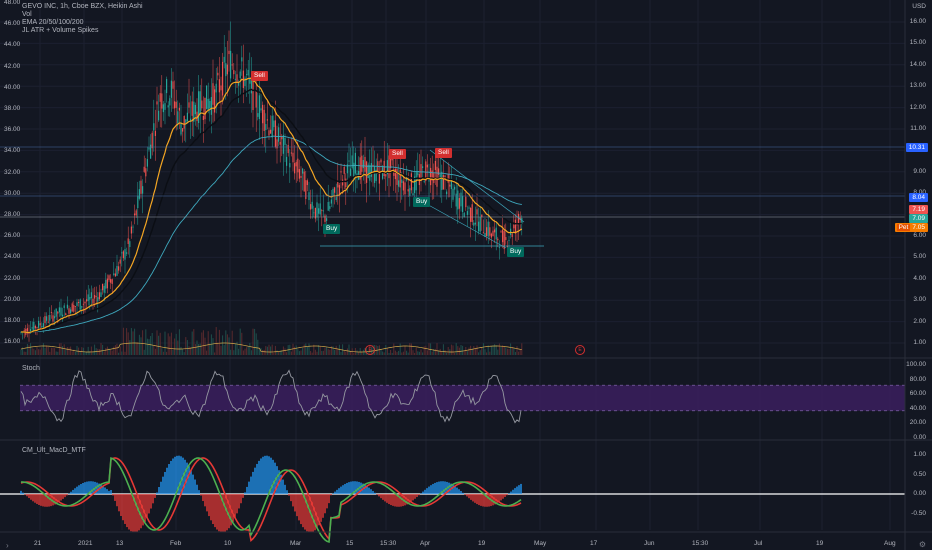 The width and height of the screenshot is (932, 550). What do you see at coordinates (7, 545) in the screenshot?
I see `chevron-icon: ›` at bounding box center [7, 545].